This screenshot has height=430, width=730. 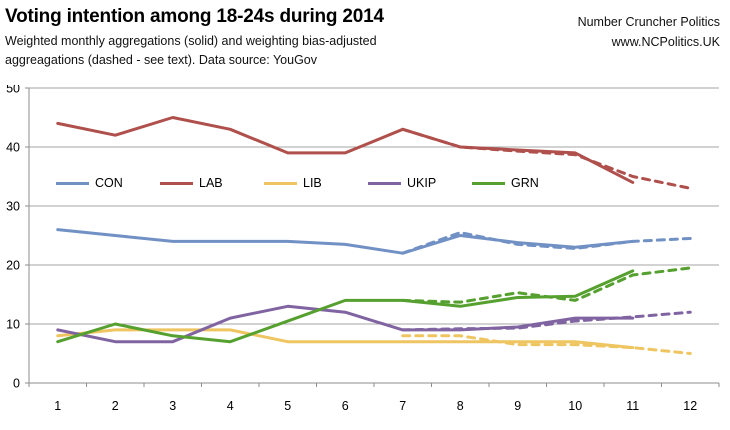 I want to click on x-axis-label: 5, so click(x=287, y=406).